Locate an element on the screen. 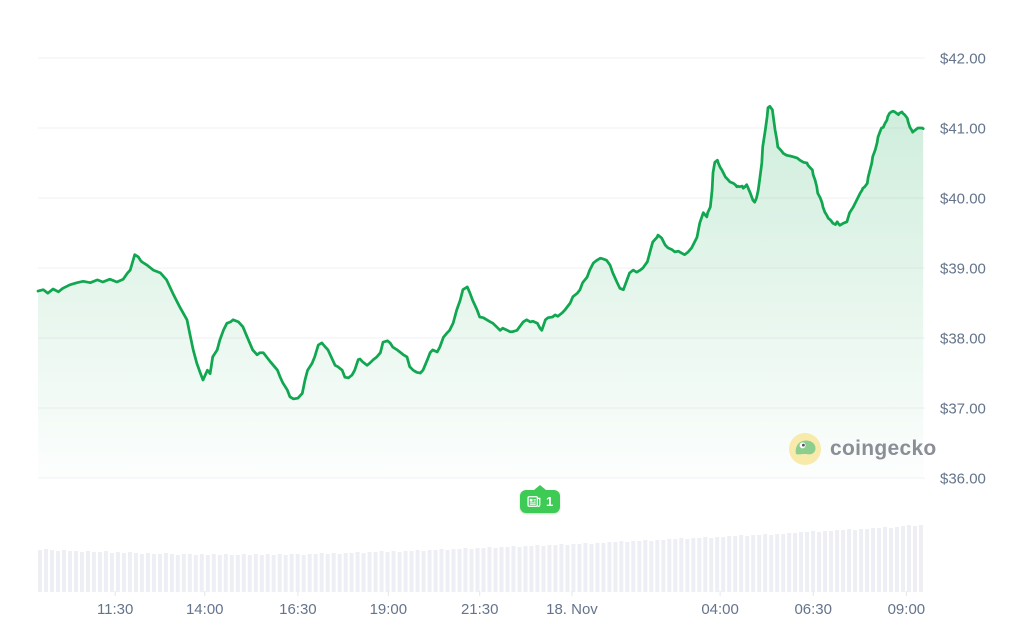 This screenshot has width=1024, height=644. x-axis-label: 09:00 is located at coordinates (907, 609).